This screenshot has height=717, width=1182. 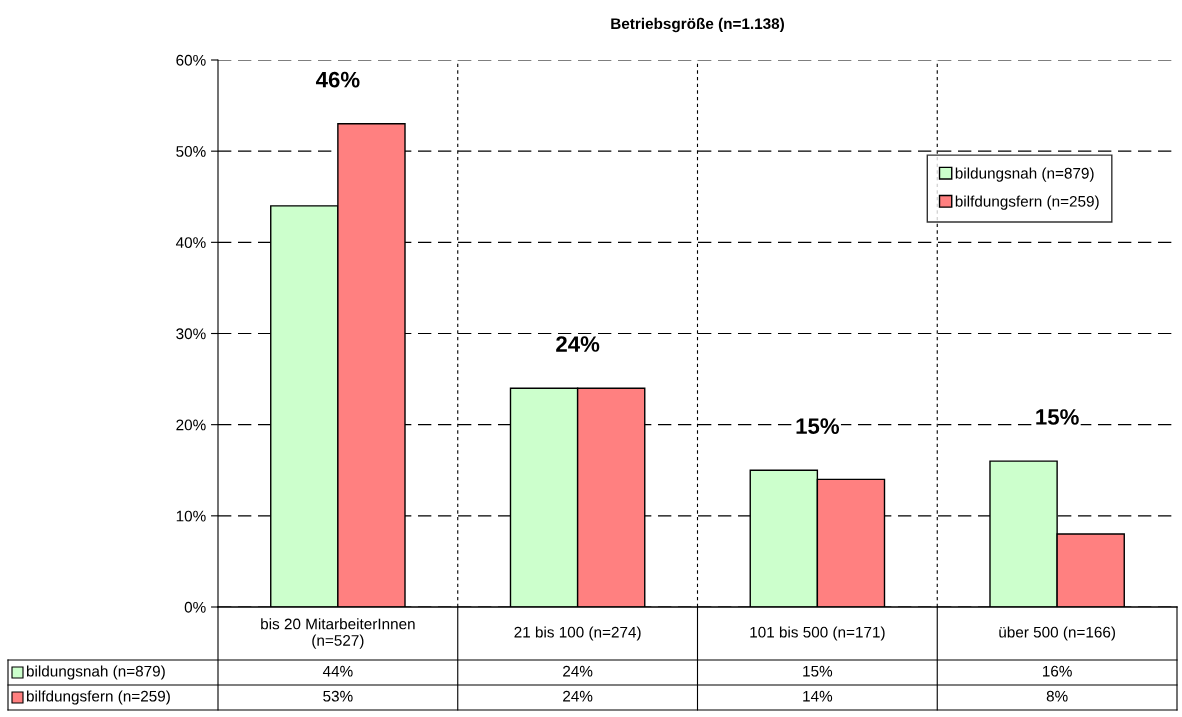 I want to click on text: 14%, so click(x=818, y=696).